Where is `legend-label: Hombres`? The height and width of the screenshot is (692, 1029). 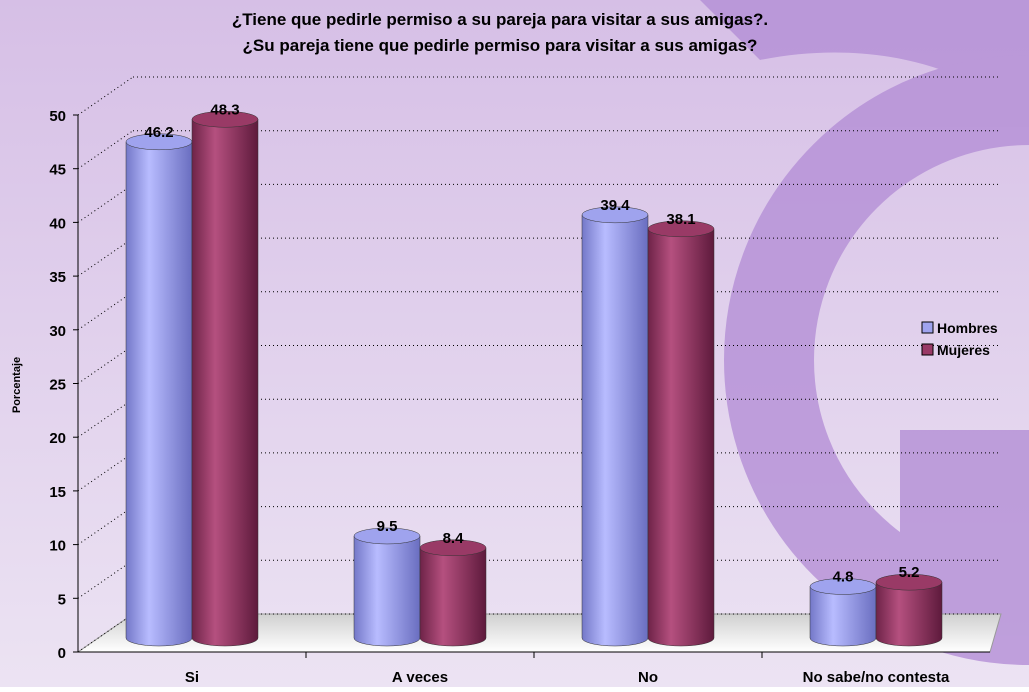
legend-label: Hombres is located at coordinates (967, 328).